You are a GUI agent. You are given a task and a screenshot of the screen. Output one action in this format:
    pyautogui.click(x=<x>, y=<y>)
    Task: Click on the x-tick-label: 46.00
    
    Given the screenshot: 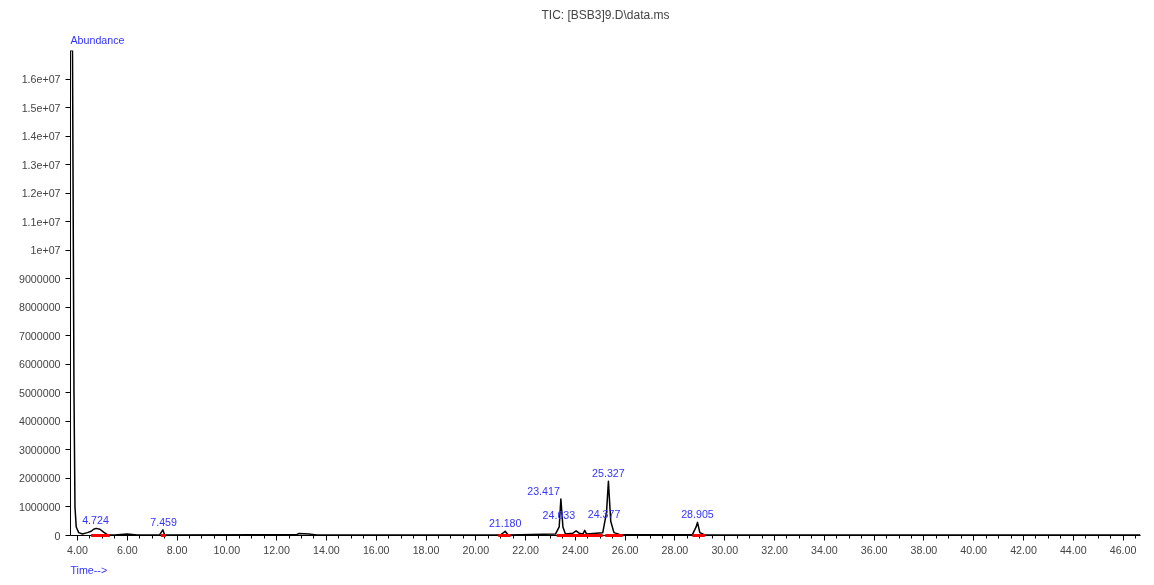 What is the action you would take?
    pyautogui.click(x=1123, y=549)
    